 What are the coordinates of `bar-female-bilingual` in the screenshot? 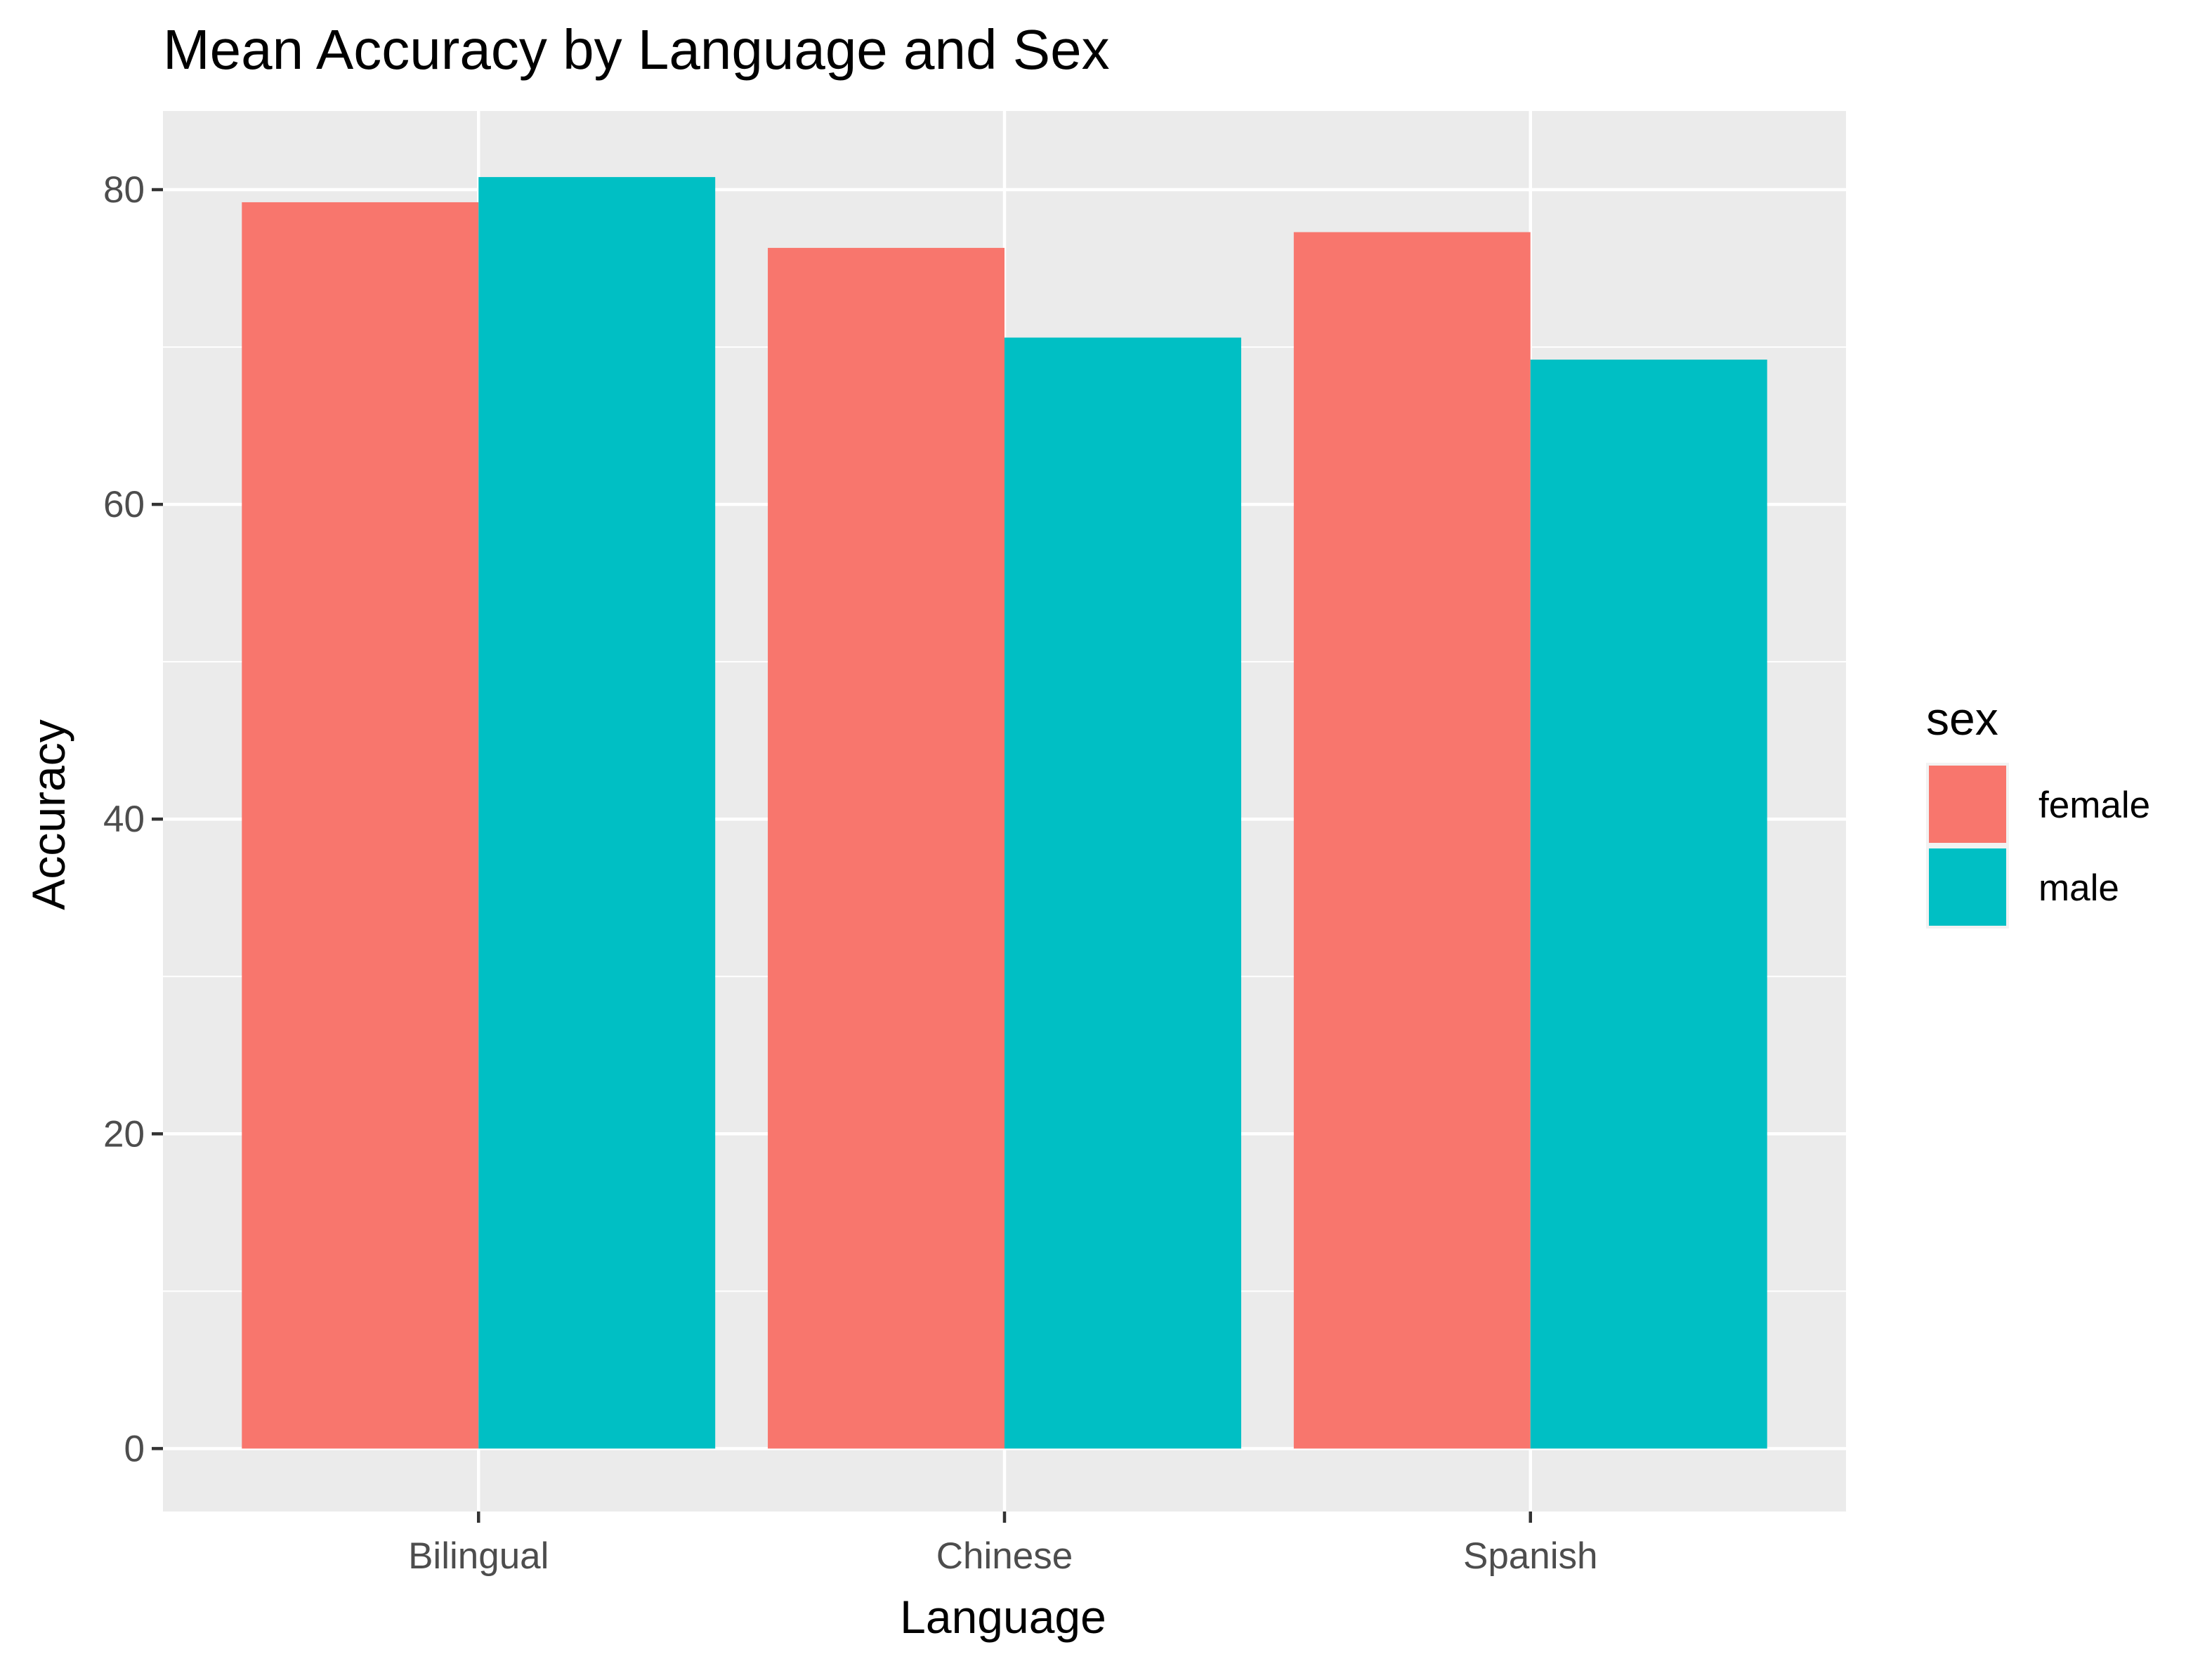 It's located at (360, 826).